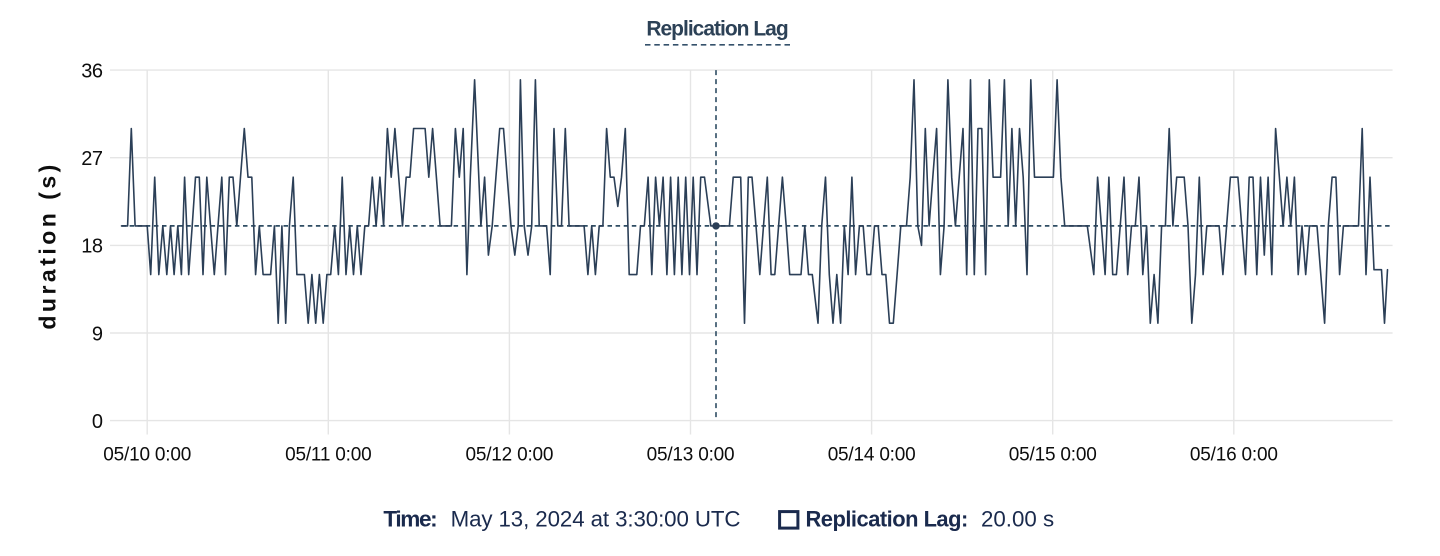  What do you see at coordinates (717, 28) in the screenshot?
I see `svg-text: Replication Lag` at bounding box center [717, 28].